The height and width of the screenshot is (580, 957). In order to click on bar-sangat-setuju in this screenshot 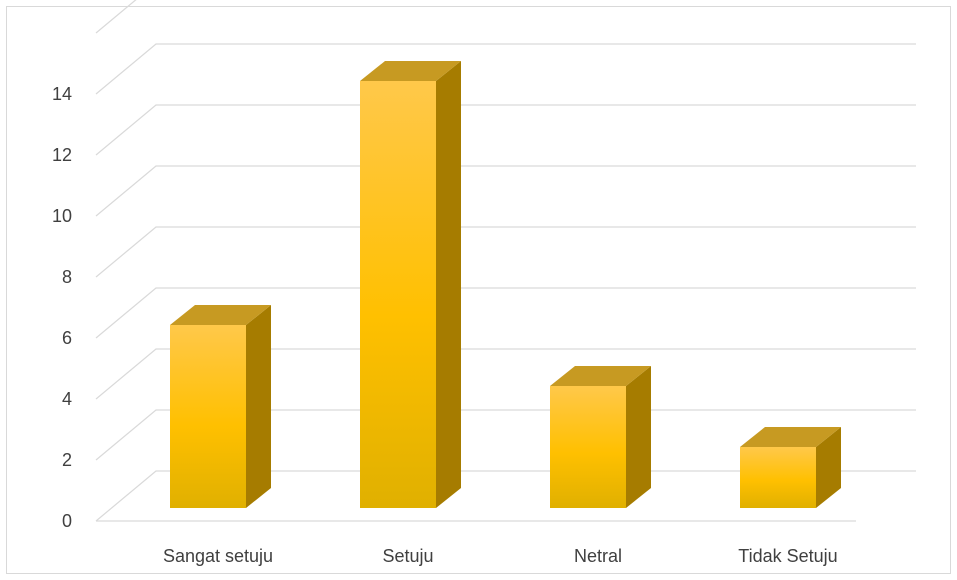, I will do `click(220, 406)`.